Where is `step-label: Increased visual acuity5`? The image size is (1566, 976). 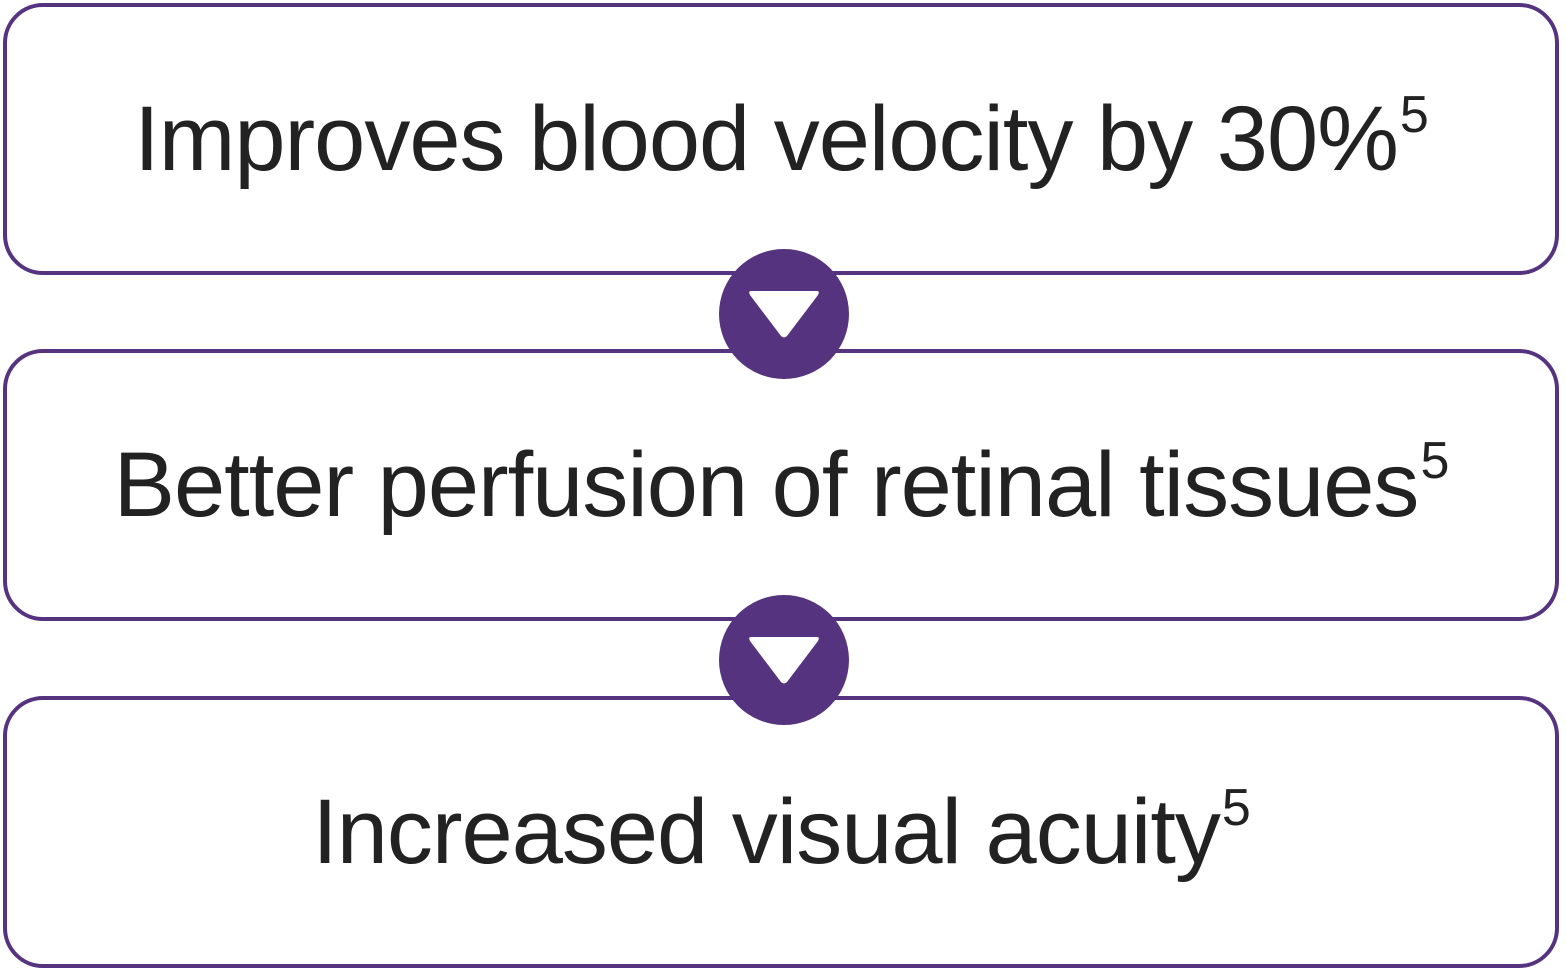 step-label: Increased visual acuity5 is located at coordinates (781, 831).